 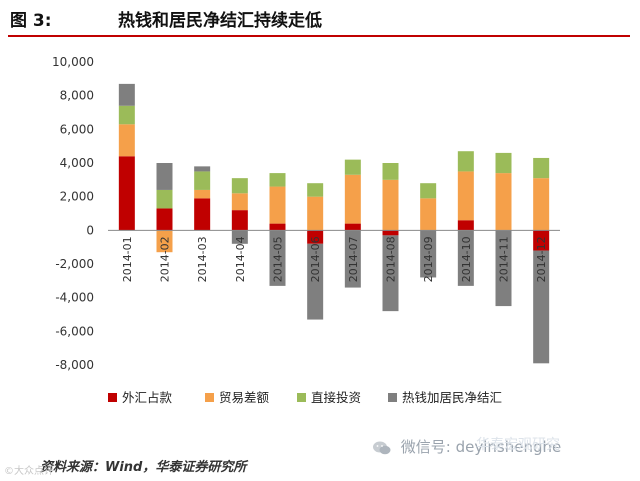 I want to click on x-tick-label: 2014-06, so click(x=315, y=259).